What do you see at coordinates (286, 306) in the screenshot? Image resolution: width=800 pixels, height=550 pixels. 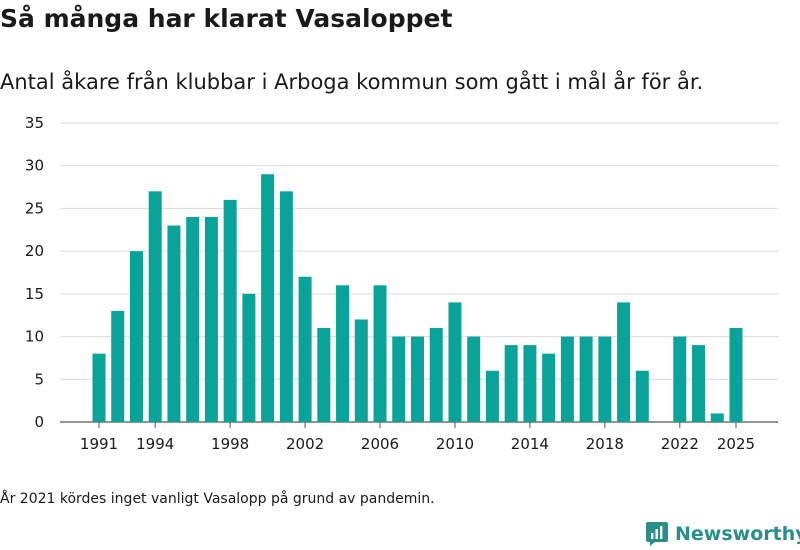 I see `bar-2001` at bounding box center [286, 306].